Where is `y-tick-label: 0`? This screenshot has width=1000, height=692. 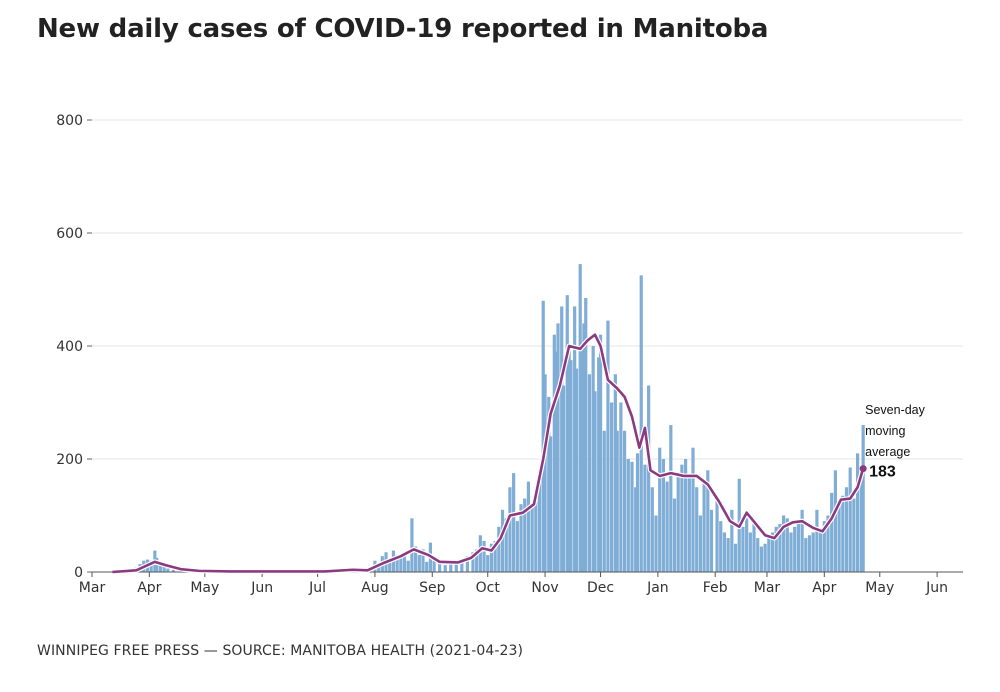 y-tick-label: 0 is located at coordinates (78, 573).